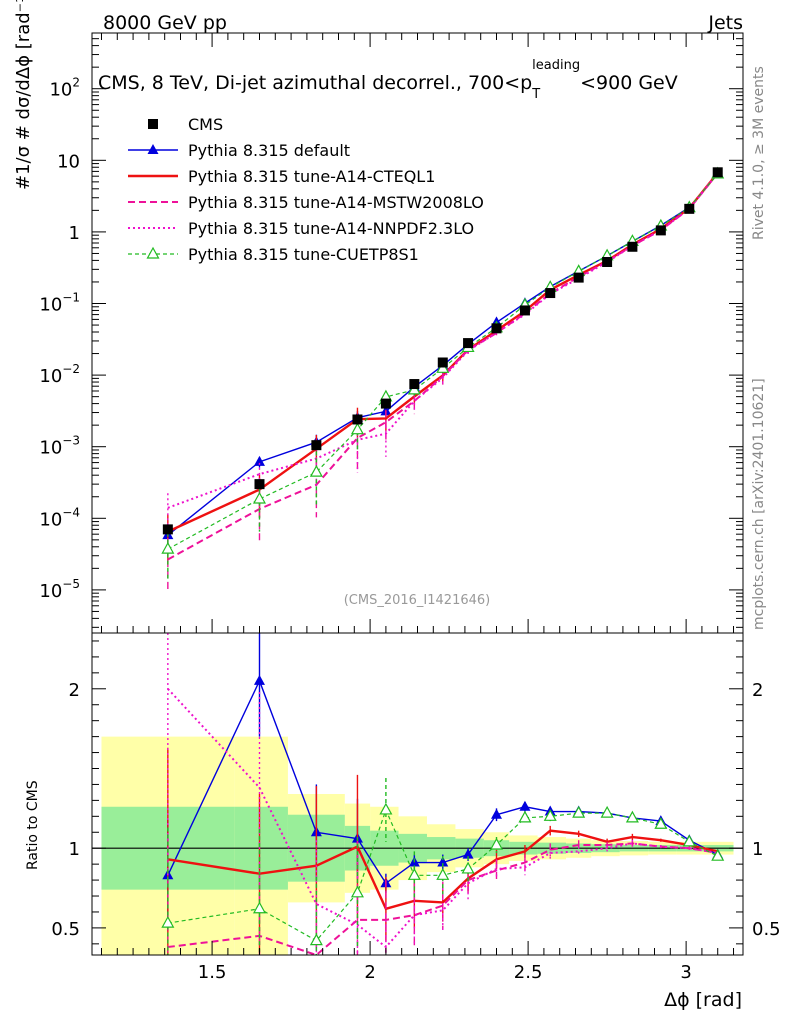  What do you see at coordinates (165, 23) in the screenshot?
I see `collision-label: 8000 GeV pp` at bounding box center [165, 23].